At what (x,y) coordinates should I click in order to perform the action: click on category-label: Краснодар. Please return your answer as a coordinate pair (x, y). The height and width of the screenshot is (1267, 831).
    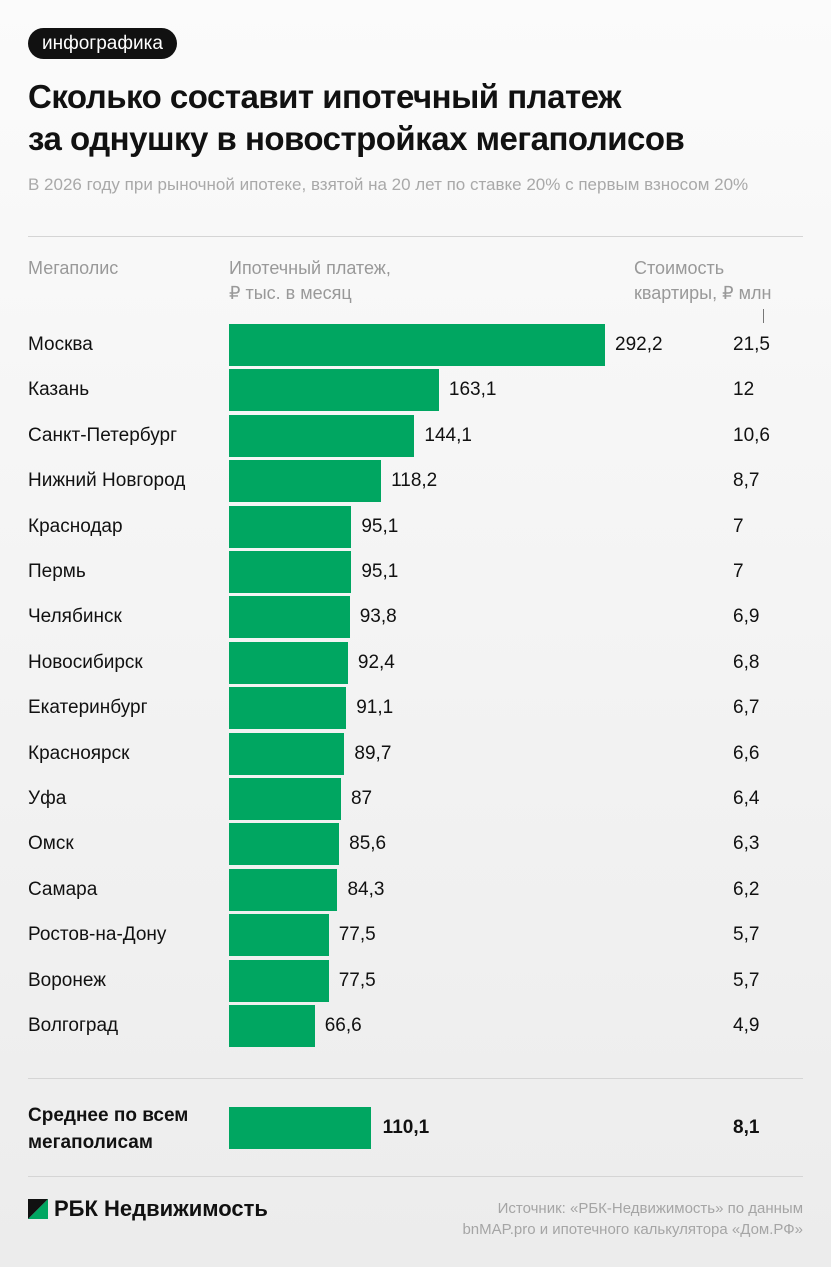
    Looking at the image, I should click on (75, 526).